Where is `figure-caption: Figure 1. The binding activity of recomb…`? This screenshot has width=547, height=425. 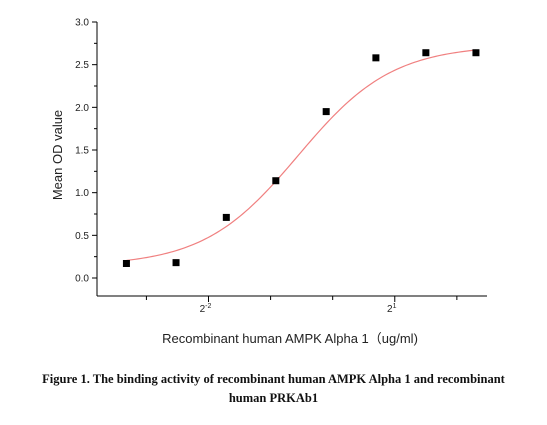
figure-caption: Figure 1. The binding activity of recomb… is located at coordinates (273, 389).